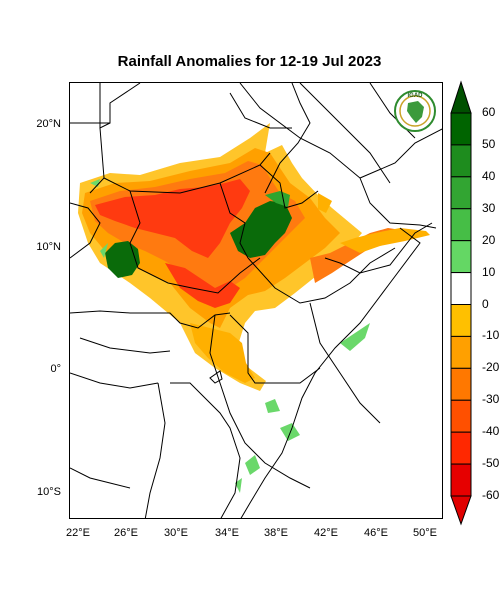 Image resolution: width=499 pixels, height=600 pixels. What do you see at coordinates (48, 124) in the screenshot?
I see `lat-label-20n: 20°N` at bounding box center [48, 124].